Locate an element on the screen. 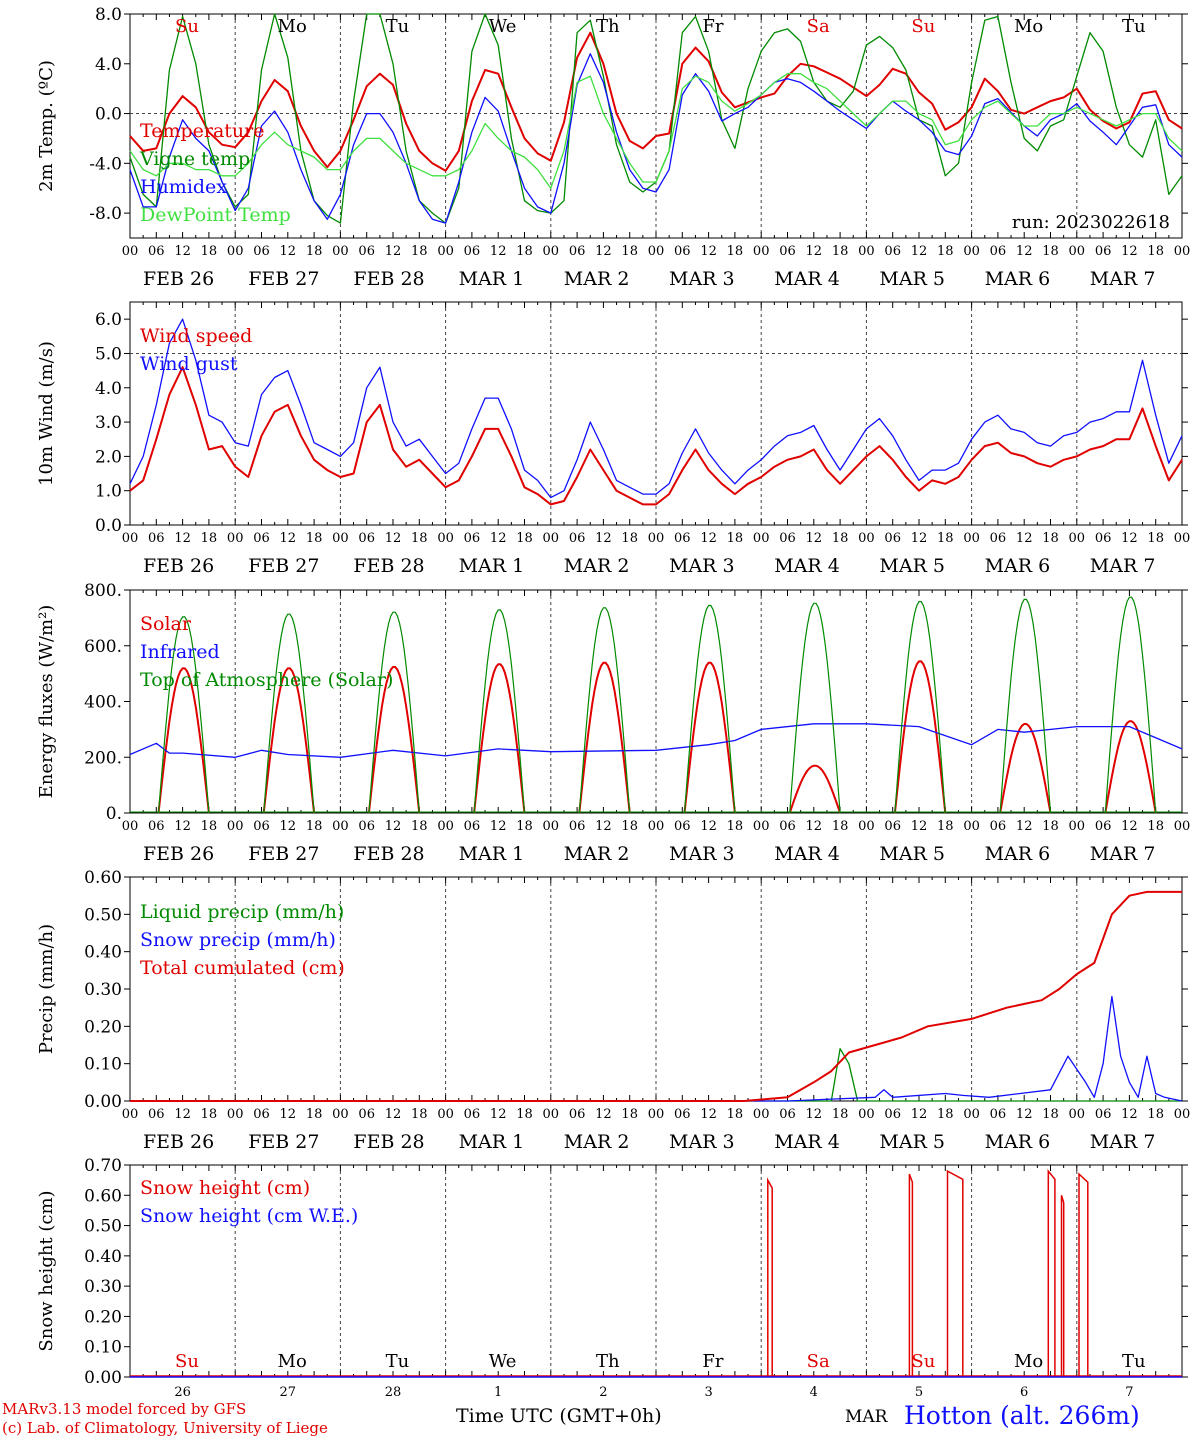 The height and width of the screenshot is (1440, 1194). date-label: FEB 26 is located at coordinates (178, 1142).